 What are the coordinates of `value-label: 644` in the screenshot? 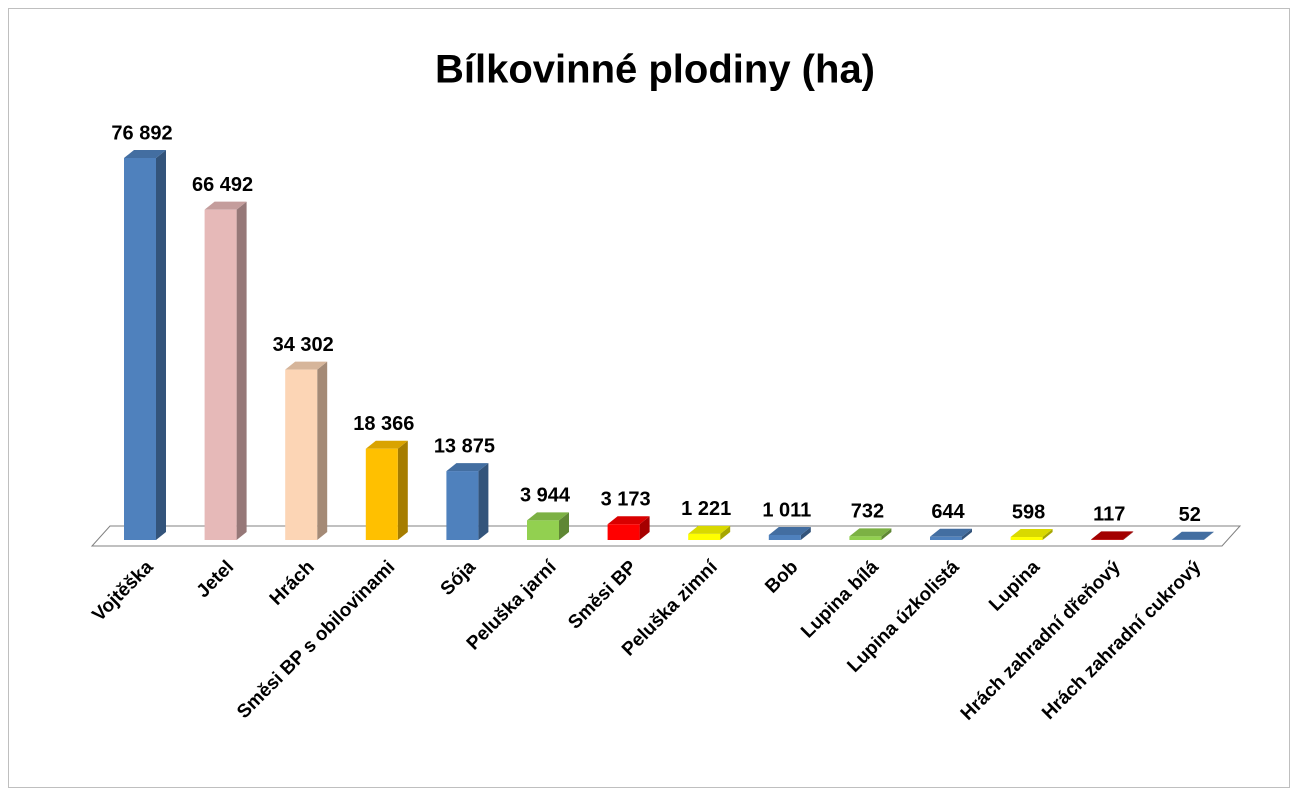 It's located at (948, 512).